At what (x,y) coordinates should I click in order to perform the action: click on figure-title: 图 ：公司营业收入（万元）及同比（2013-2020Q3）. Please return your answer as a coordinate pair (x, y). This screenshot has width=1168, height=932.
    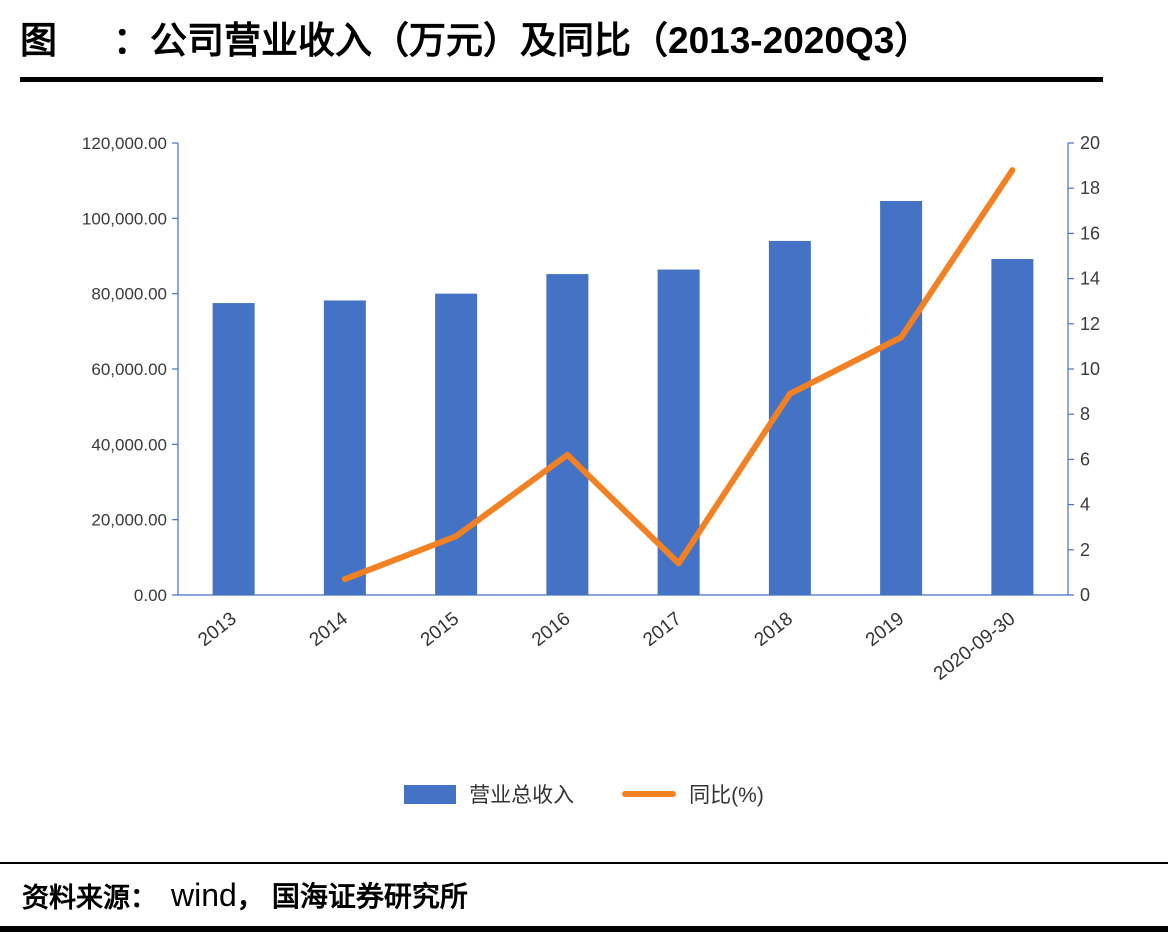
    Looking at the image, I should click on (561, 51).